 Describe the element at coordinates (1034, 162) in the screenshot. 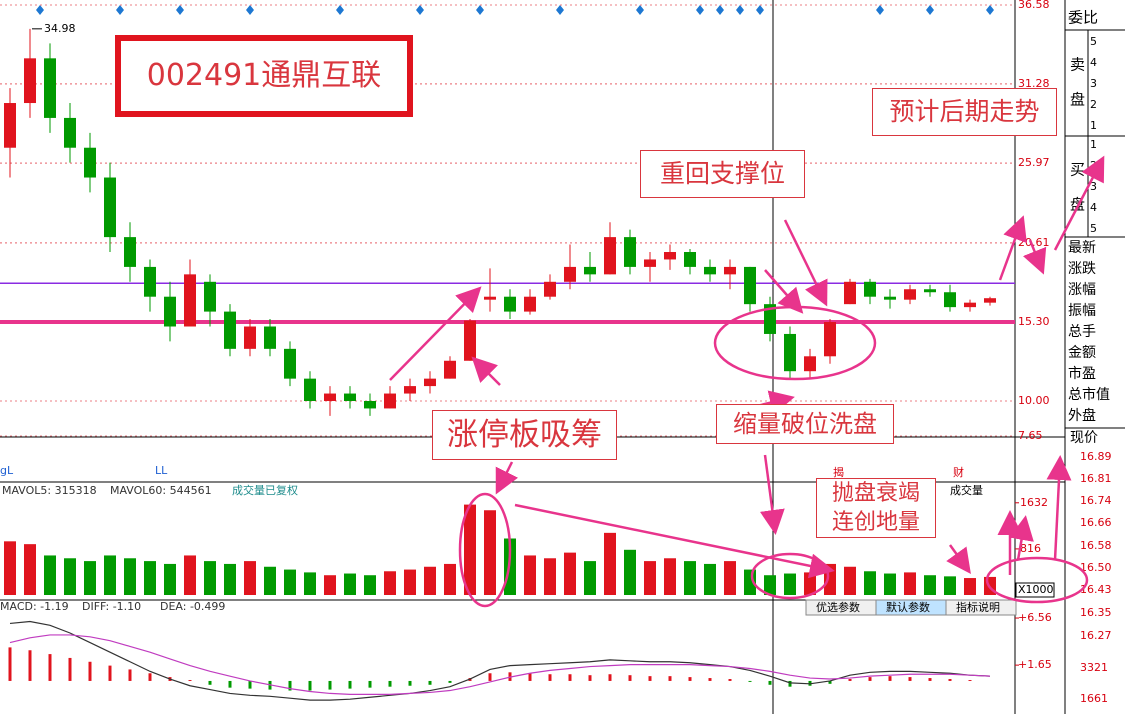

I see `y-tick-label: 25.97` at that location.